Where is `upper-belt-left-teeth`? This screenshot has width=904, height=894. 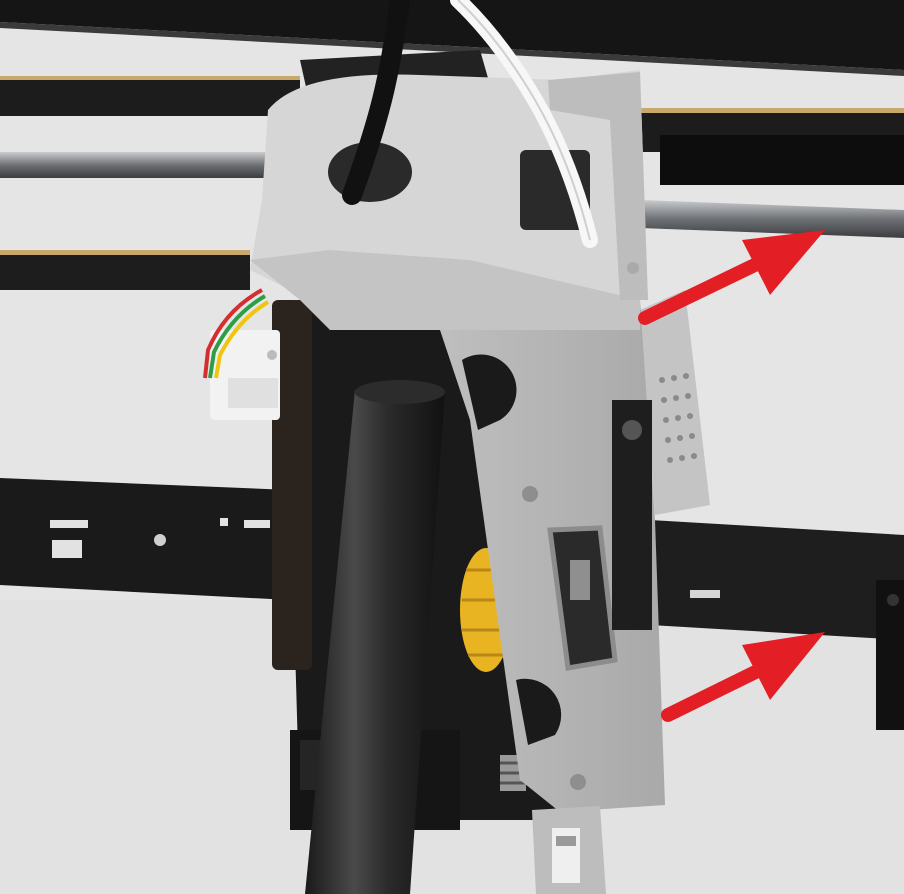 upper-belt-left-teeth is located at coordinates (150, 78).